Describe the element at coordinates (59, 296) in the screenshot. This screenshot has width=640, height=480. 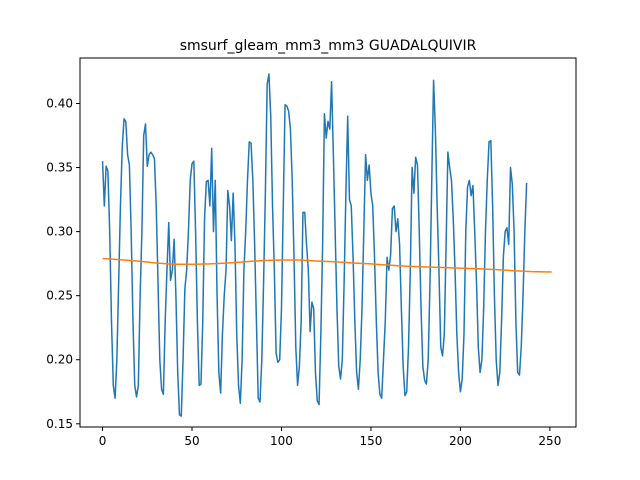
I see `y-tick-label: 0.25` at that location.